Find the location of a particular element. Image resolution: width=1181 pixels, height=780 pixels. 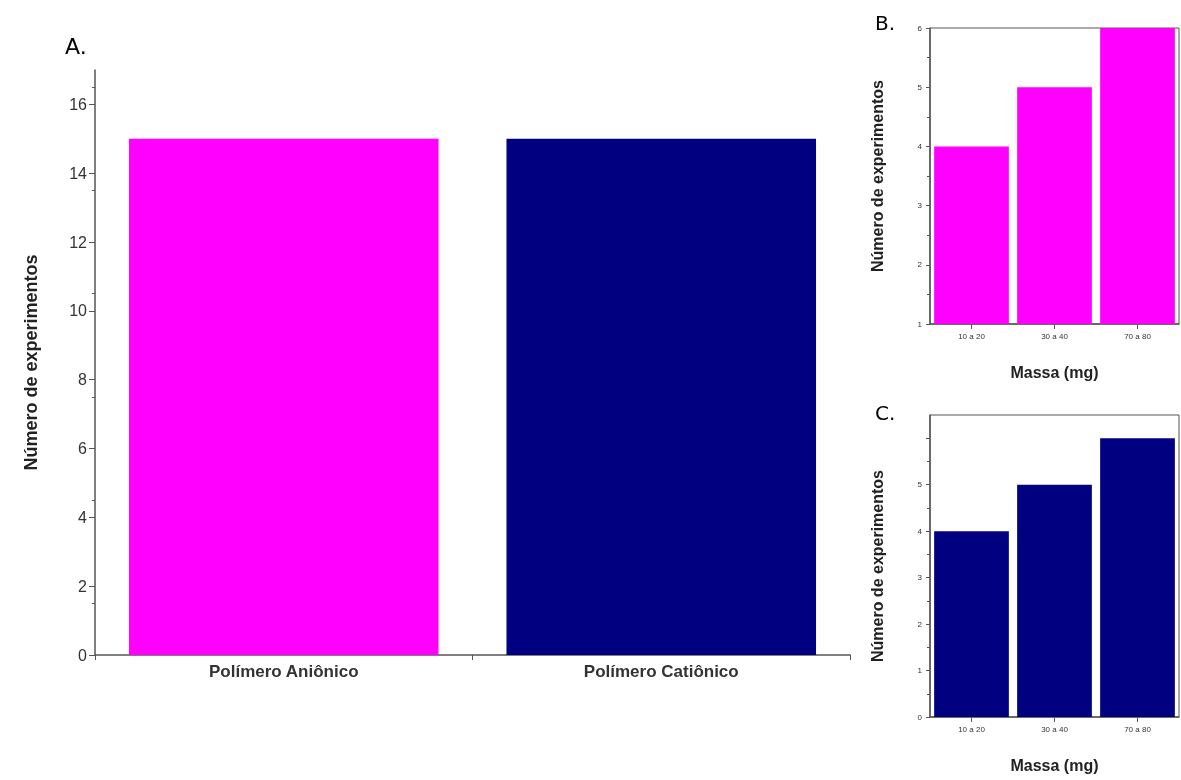

chart-title: B. is located at coordinates (885, 23).